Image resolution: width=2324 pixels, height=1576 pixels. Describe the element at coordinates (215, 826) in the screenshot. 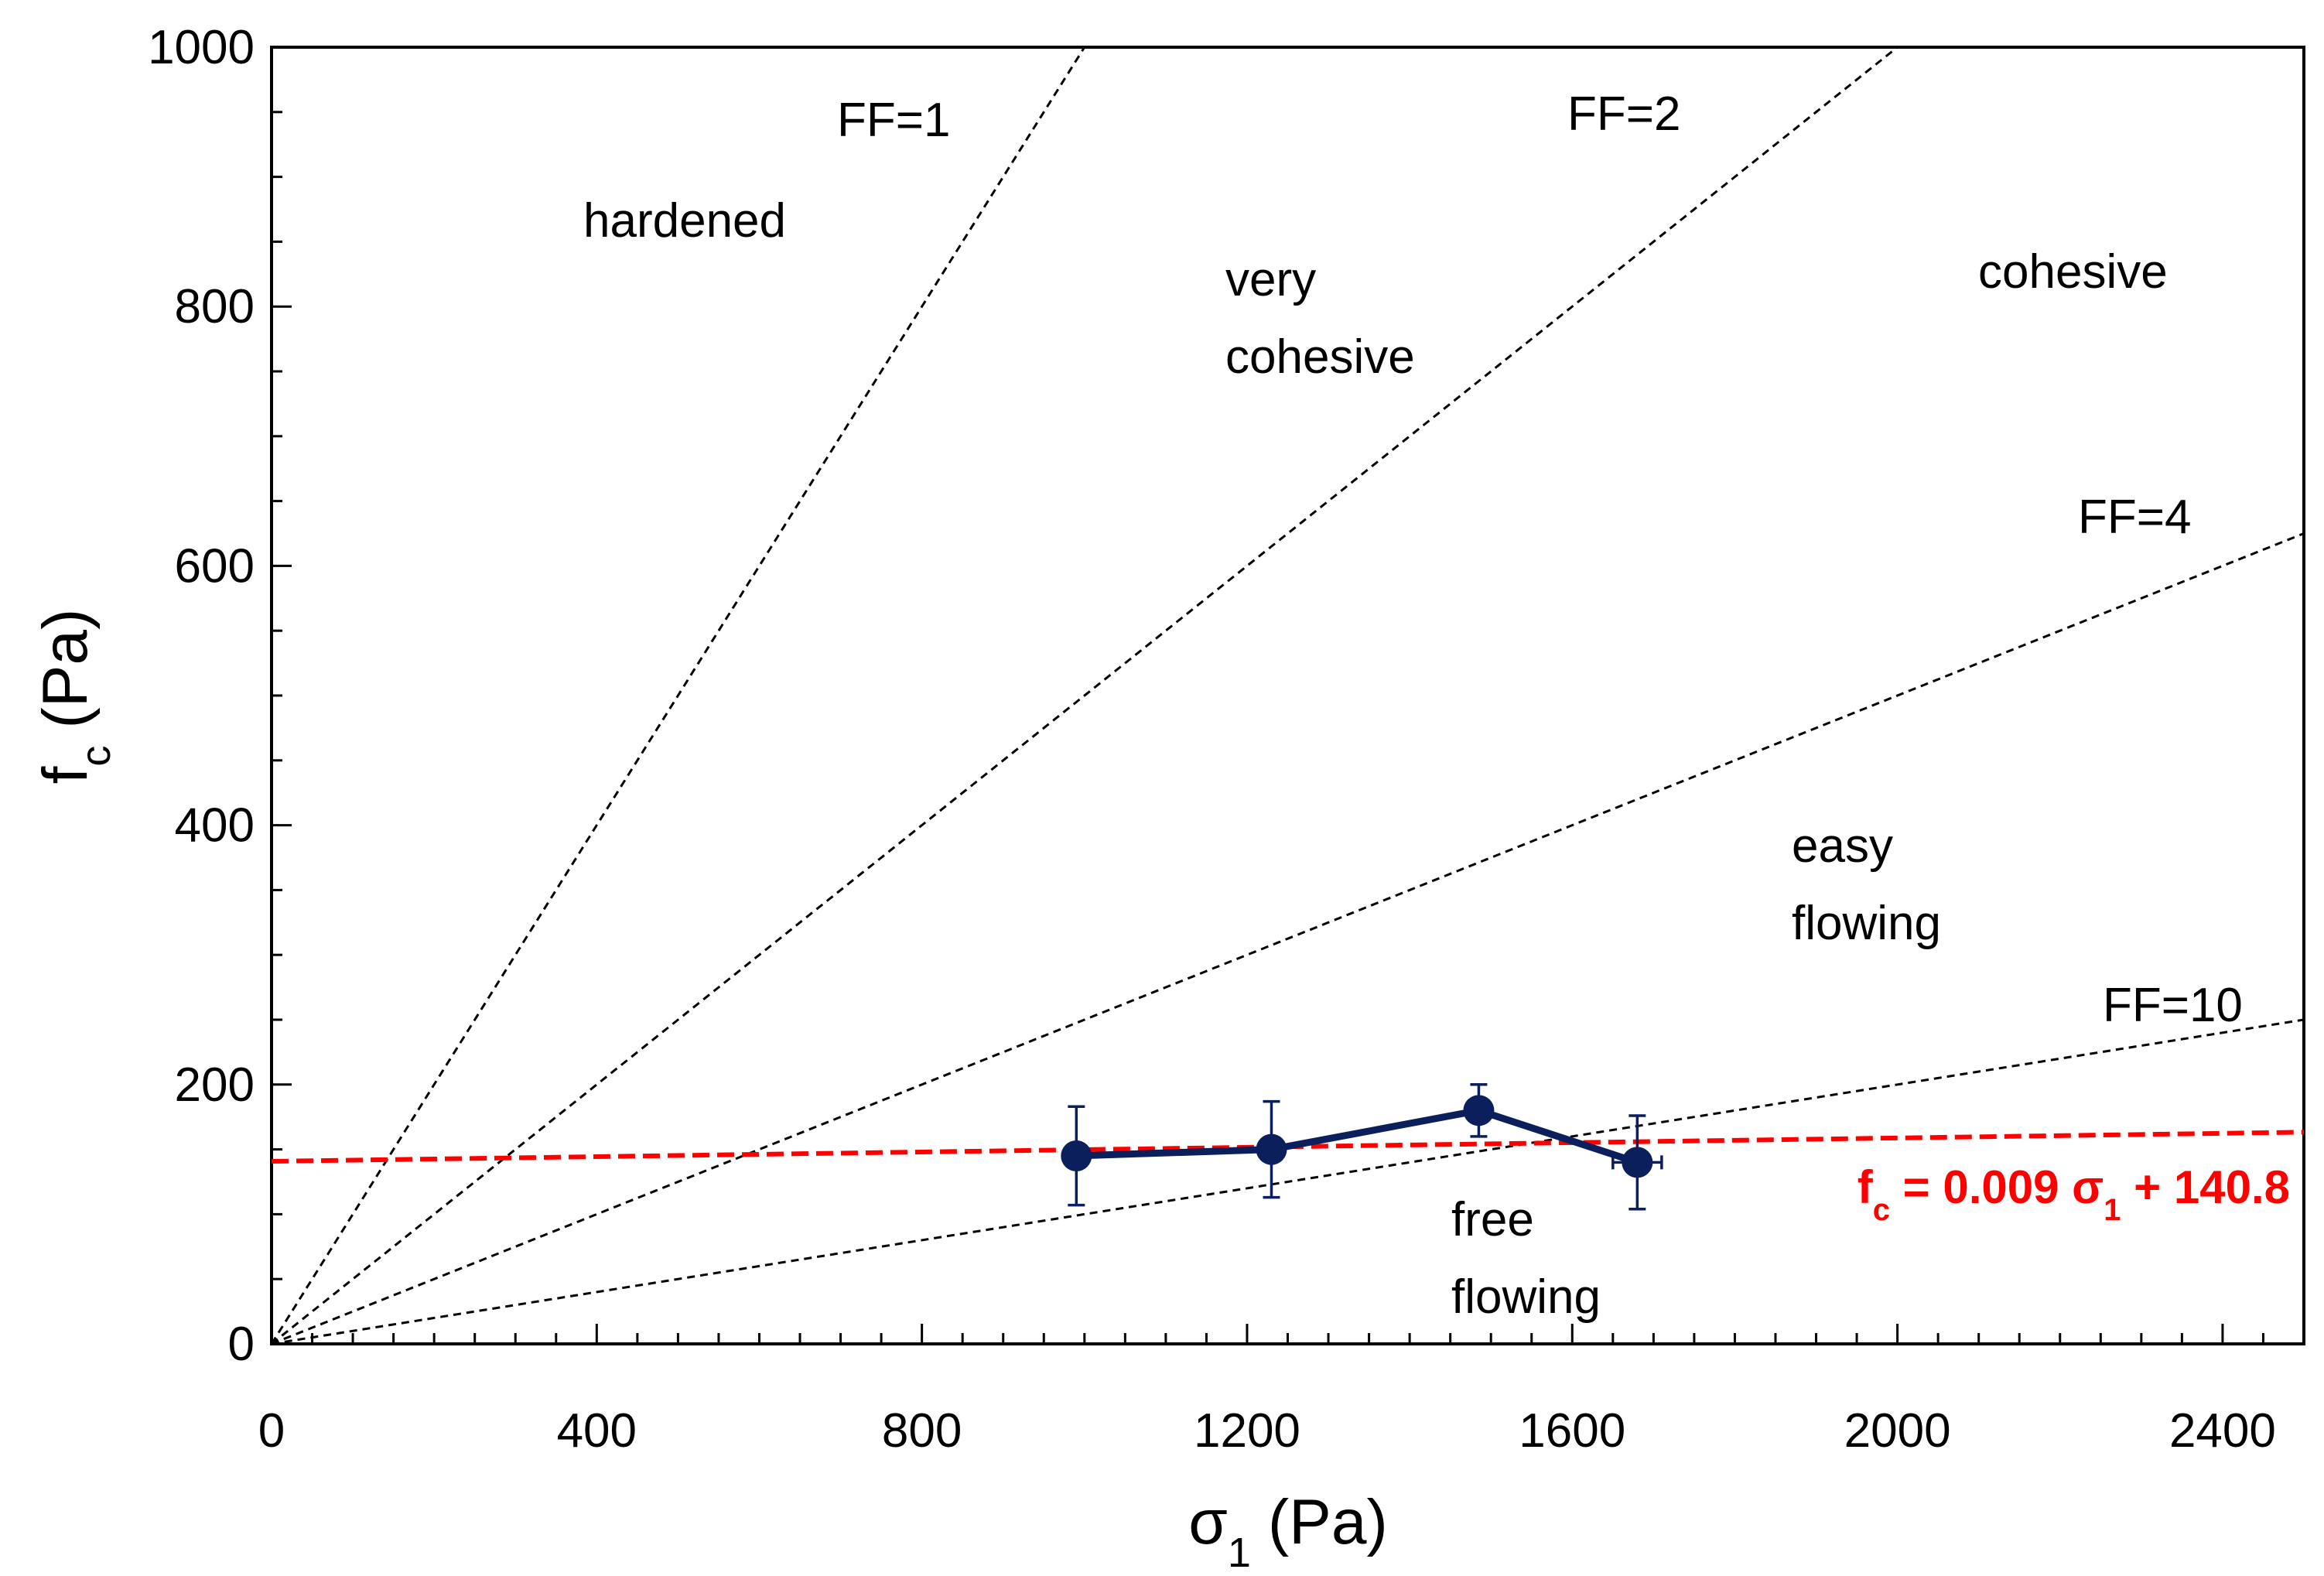

I see `y-tick-label: 400` at that location.